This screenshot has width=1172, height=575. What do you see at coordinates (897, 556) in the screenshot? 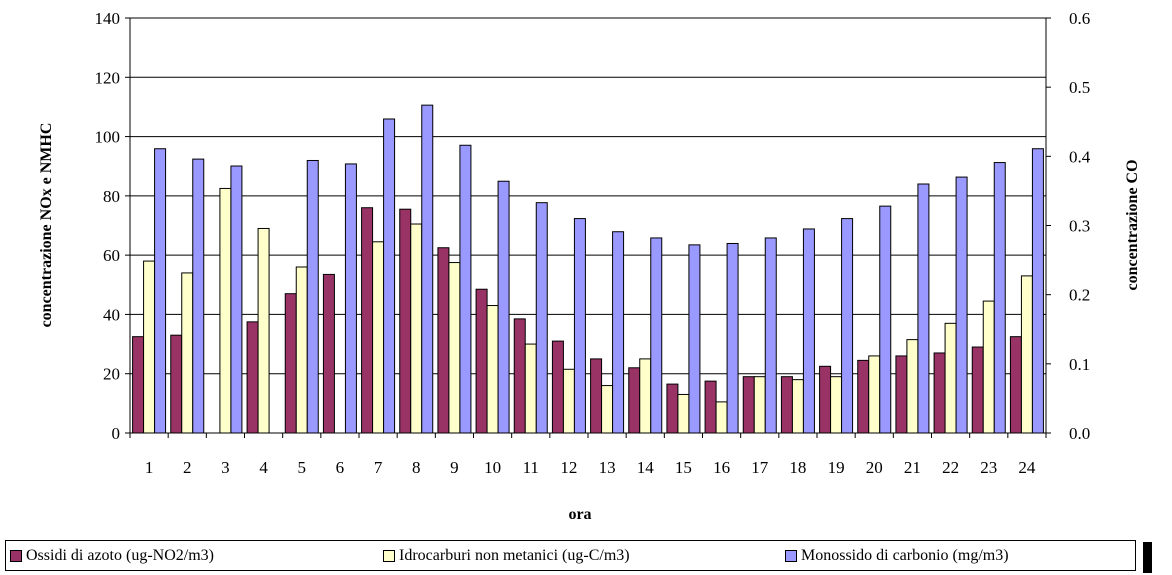
I see `legend-item-monossido: Monossido di carbonio (mg/m3)` at bounding box center [897, 556].